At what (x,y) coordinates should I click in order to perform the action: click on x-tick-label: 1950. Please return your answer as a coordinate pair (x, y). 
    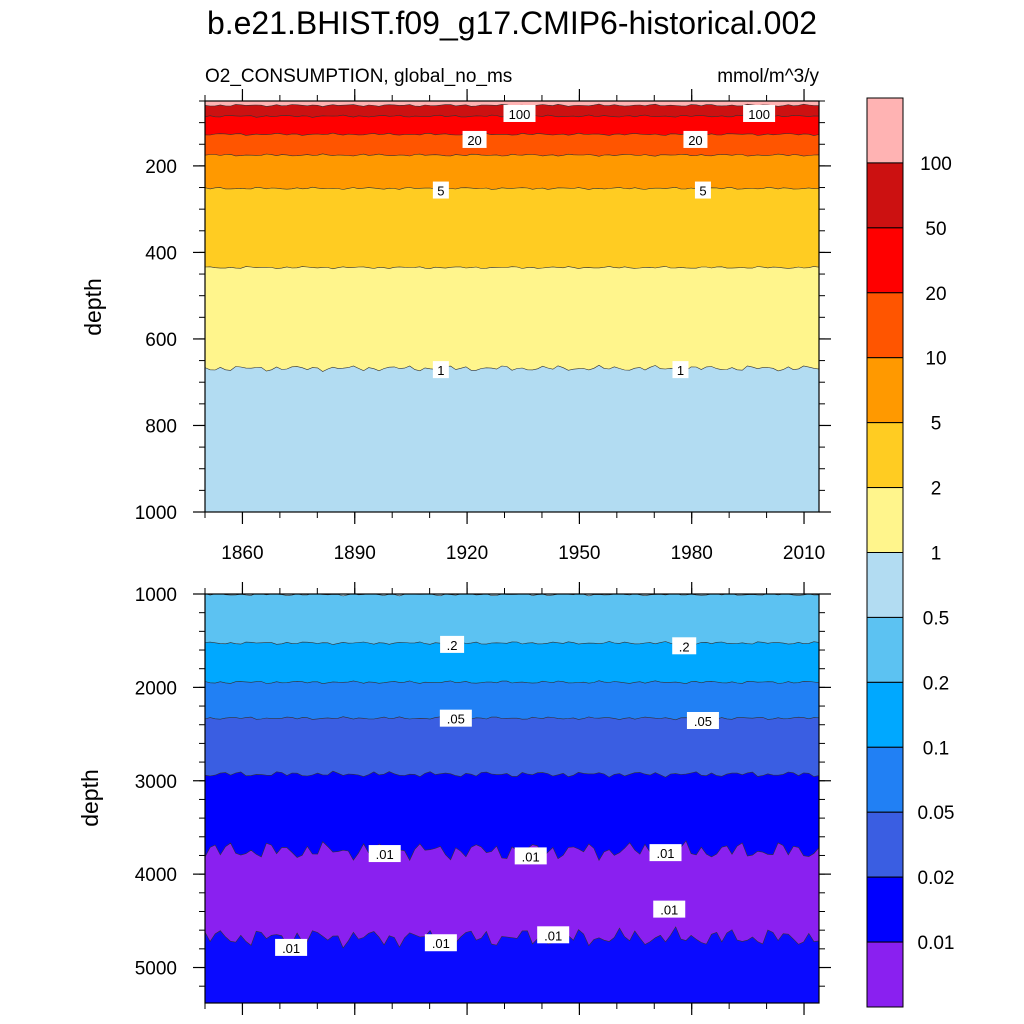
    Looking at the image, I should click on (579, 553).